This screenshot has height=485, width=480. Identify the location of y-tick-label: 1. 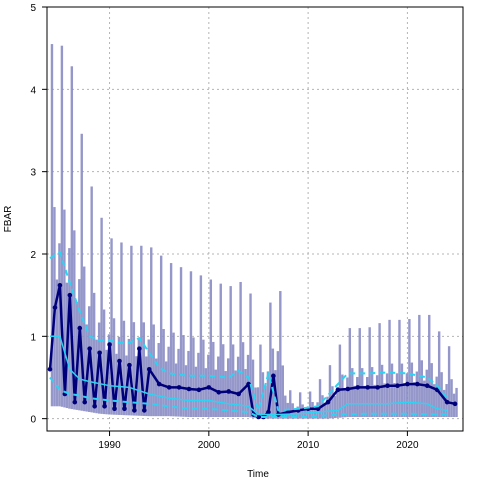
(33, 337).